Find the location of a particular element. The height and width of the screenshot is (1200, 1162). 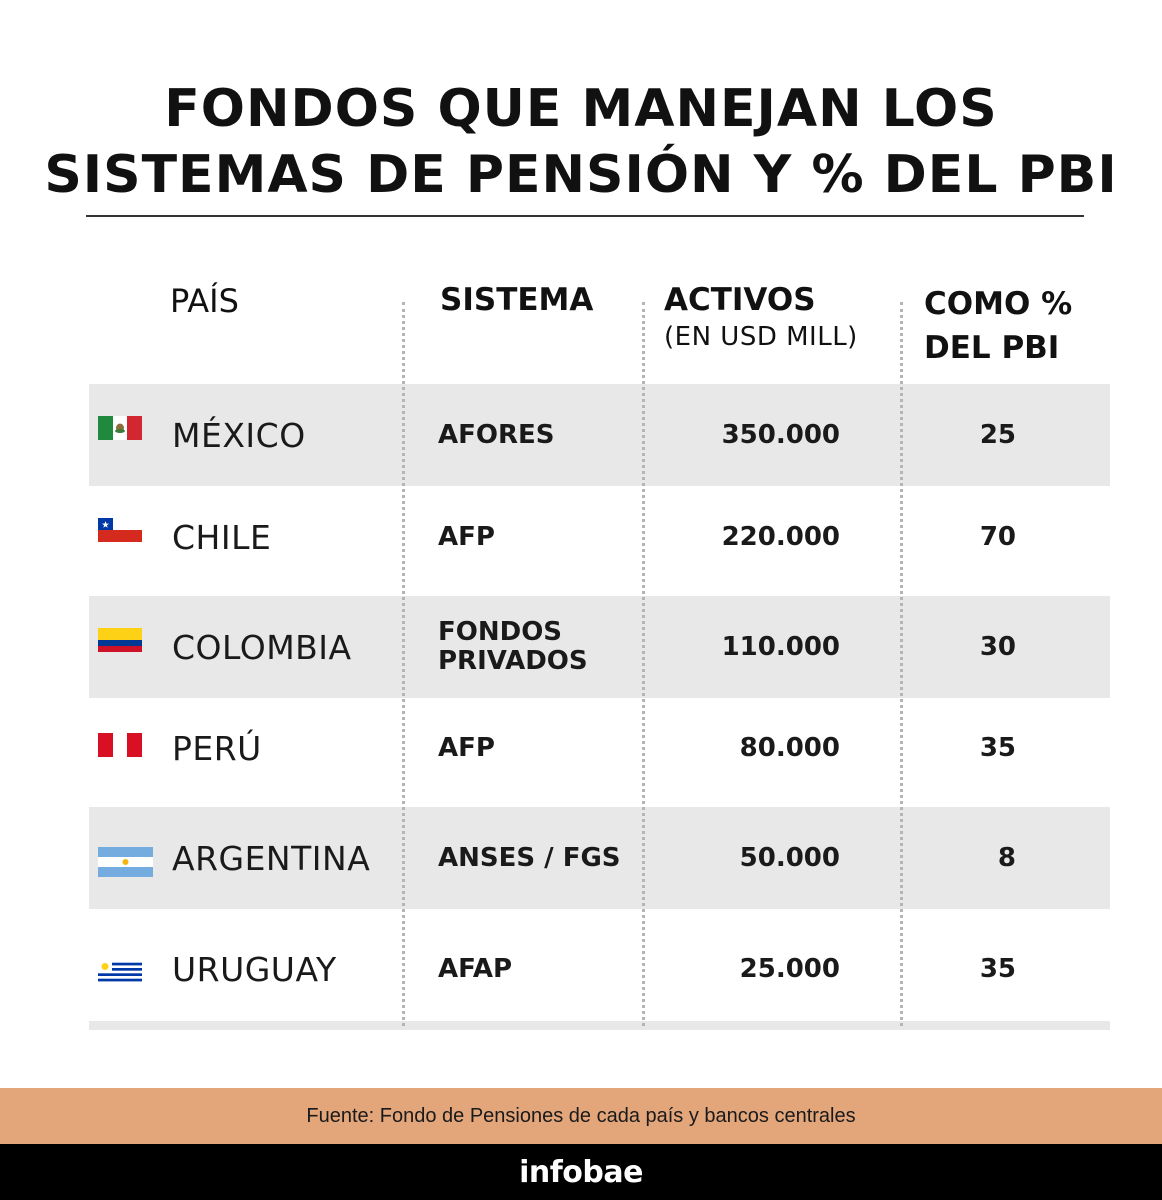

header-sistema: SISTEMA is located at coordinates (517, 300).